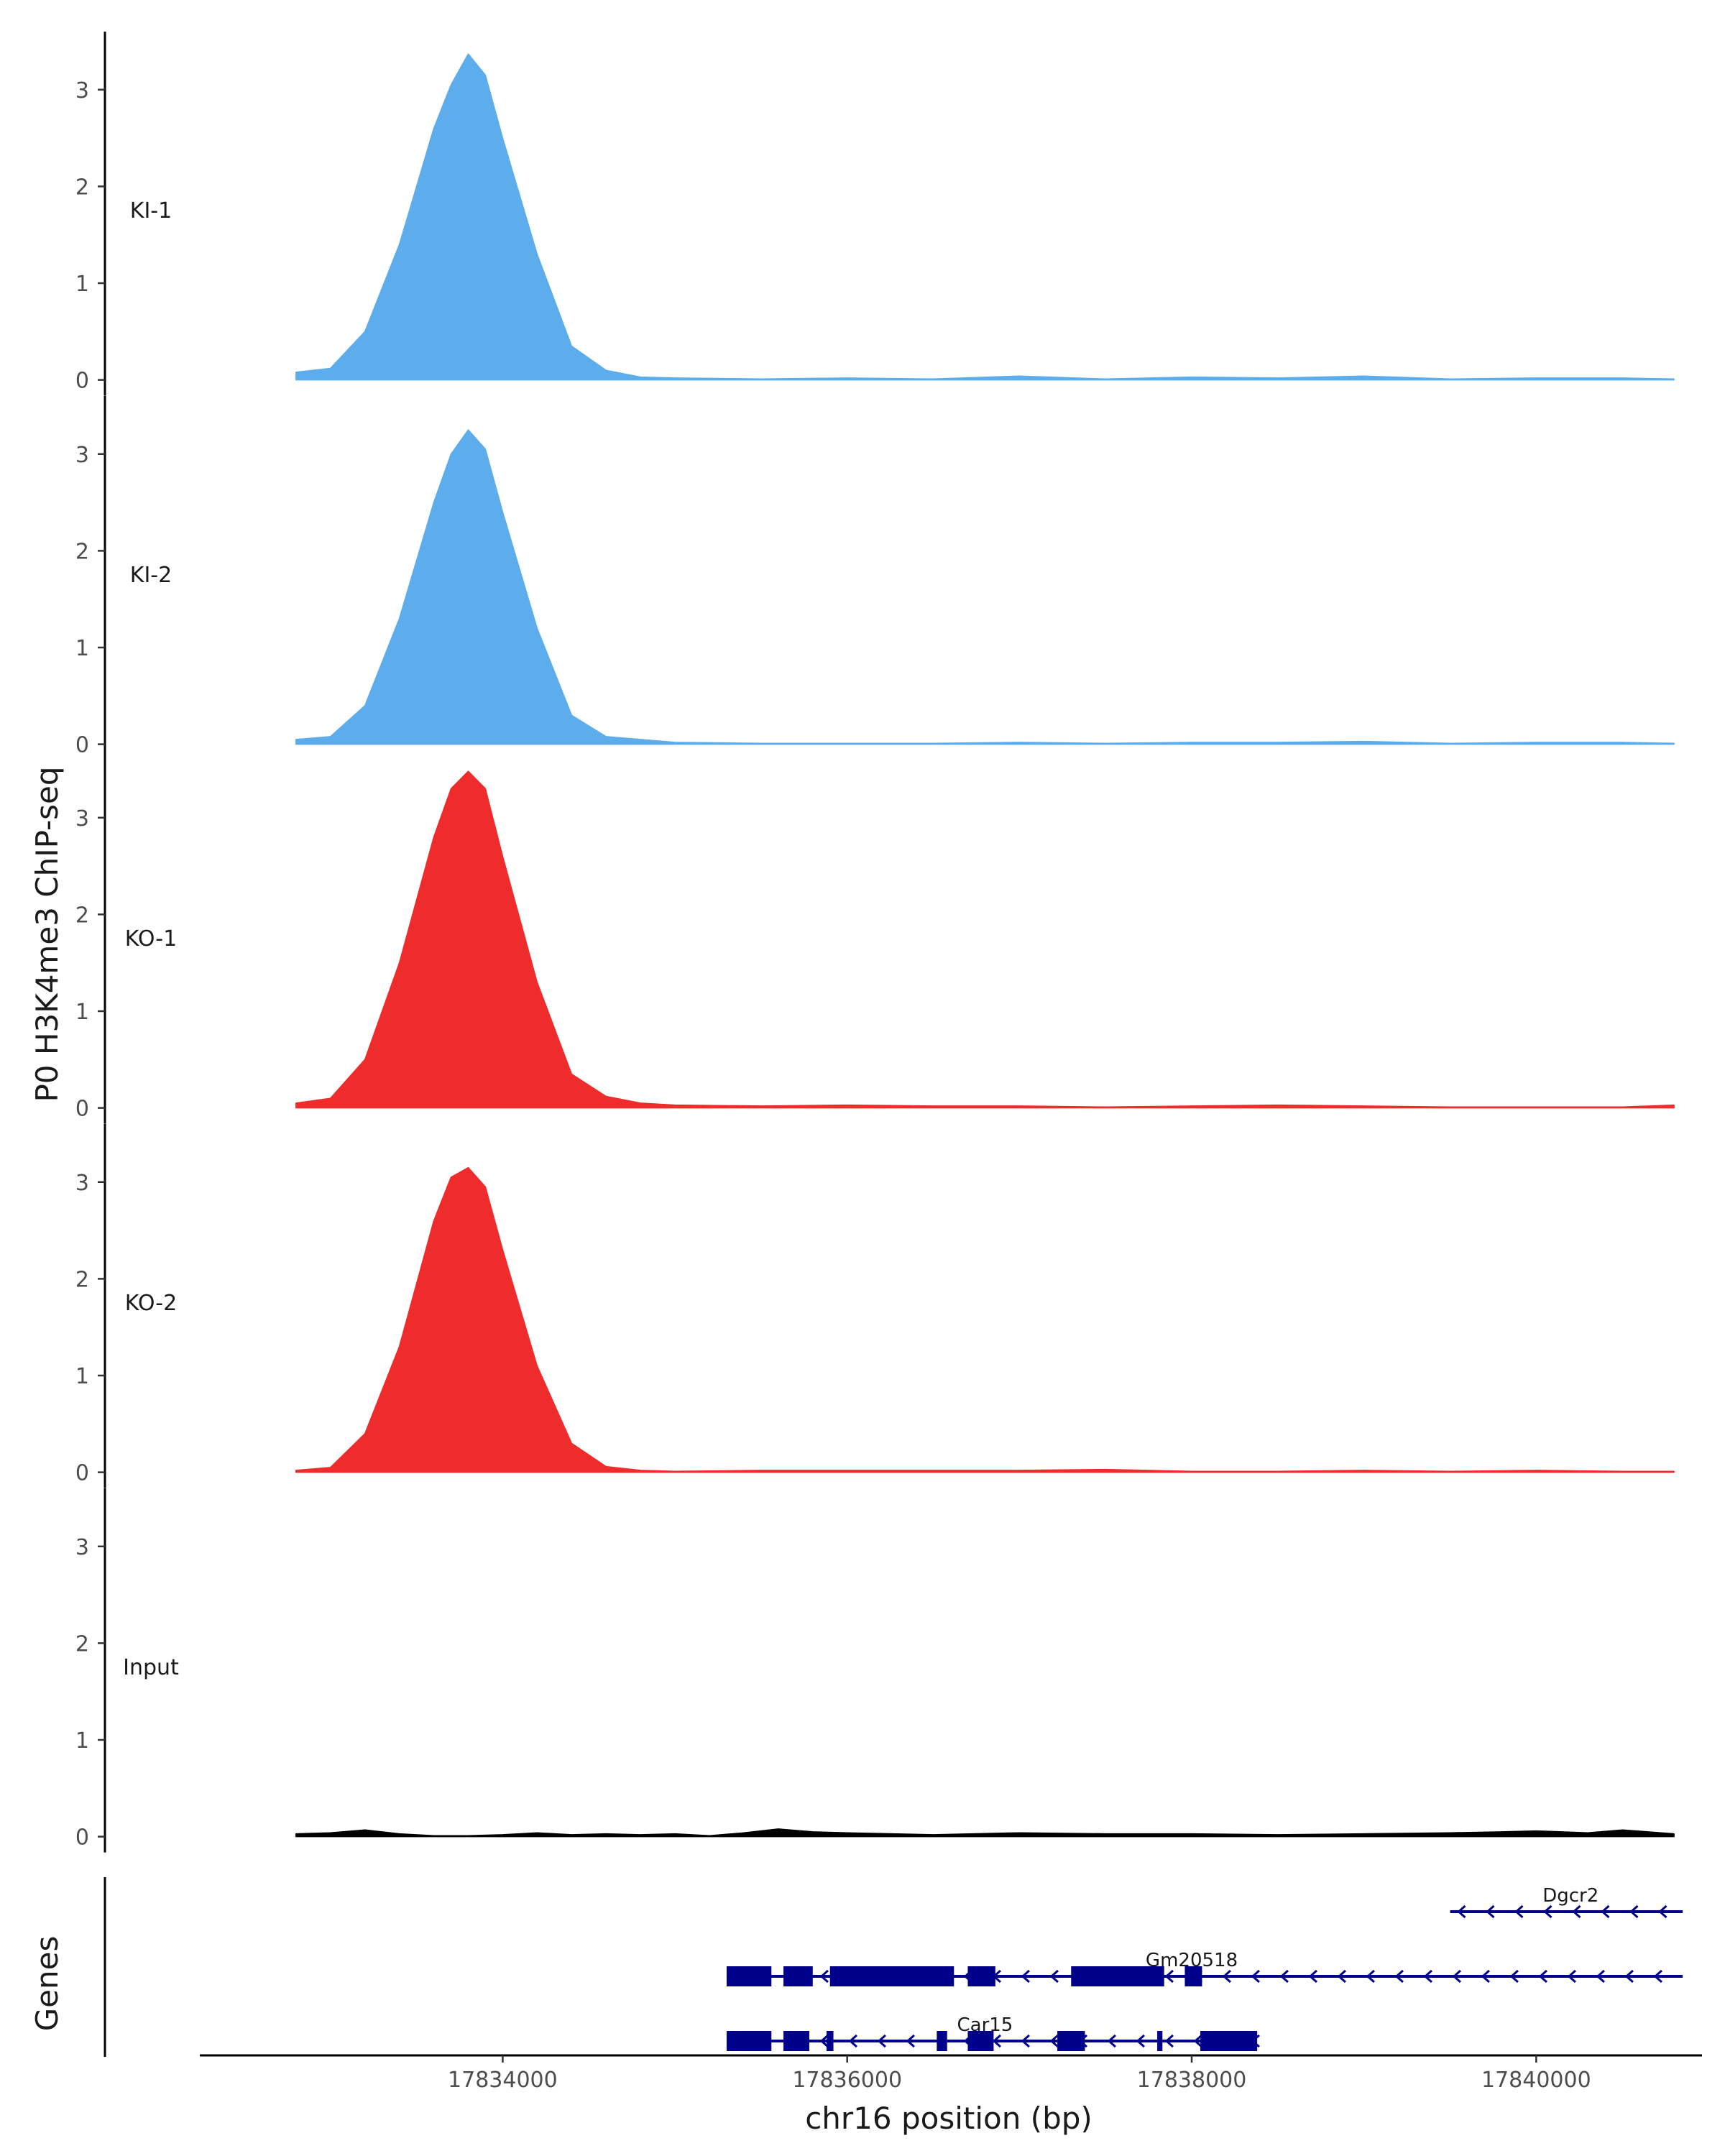  Describe the element at coordinates (847, 2080) in the screenshot. I see `x-tick-label: 17836000` at that location.